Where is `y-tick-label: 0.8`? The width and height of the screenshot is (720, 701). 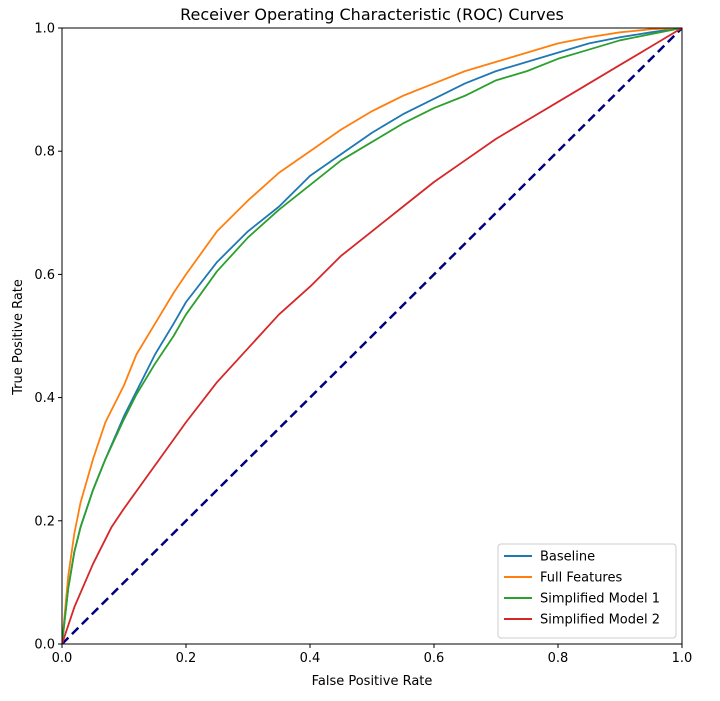
y-tick-label: 0.8 is located at coordinates (44, 152).